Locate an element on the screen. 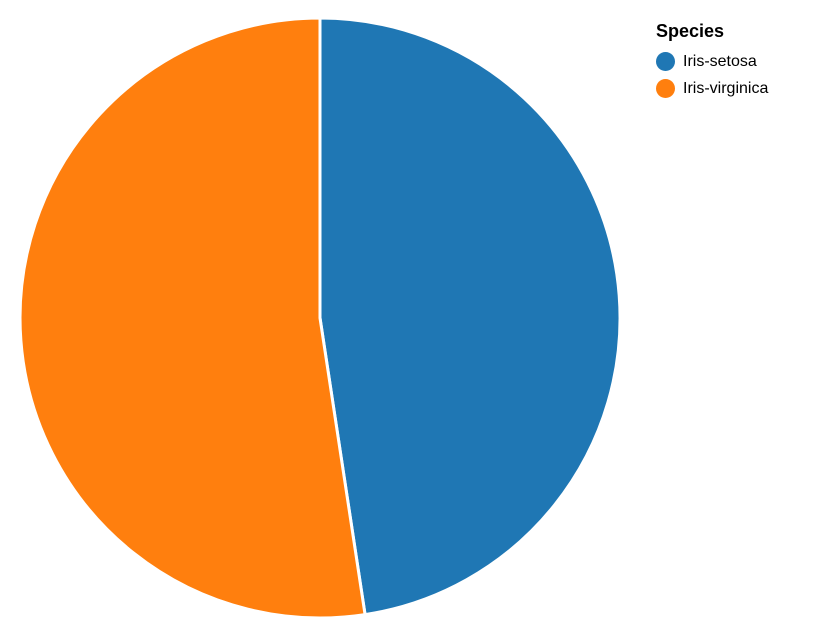 The height and width of the screenshot is (640, 816). legend-label: Iris-virginica is located at coordinates (726, 88).